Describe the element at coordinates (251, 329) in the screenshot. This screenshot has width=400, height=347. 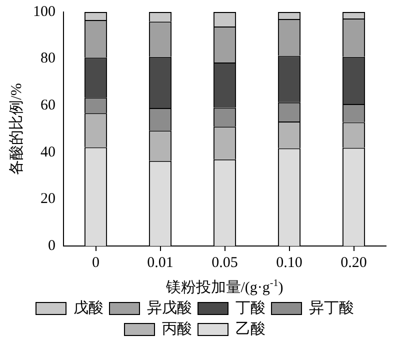
I see `legend-label: 乙酸` at that location.